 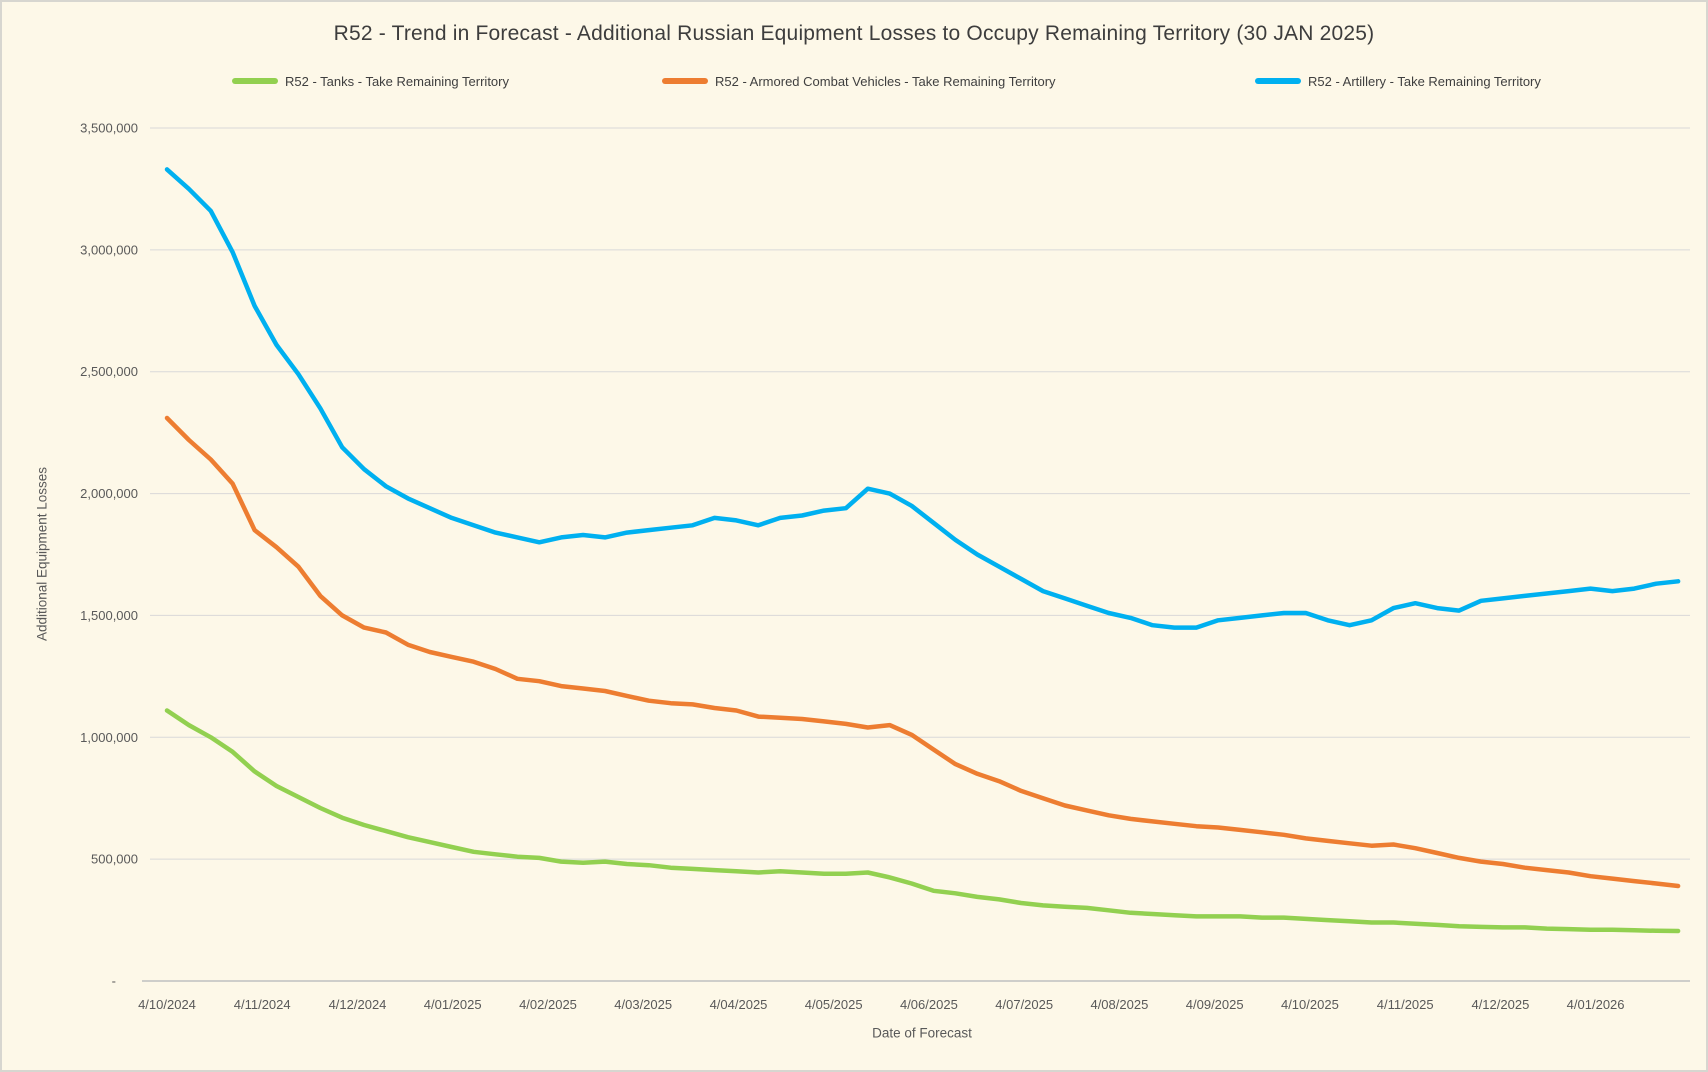 I want to click on legend-swatch-artillery, so click(x=1278, y=81).